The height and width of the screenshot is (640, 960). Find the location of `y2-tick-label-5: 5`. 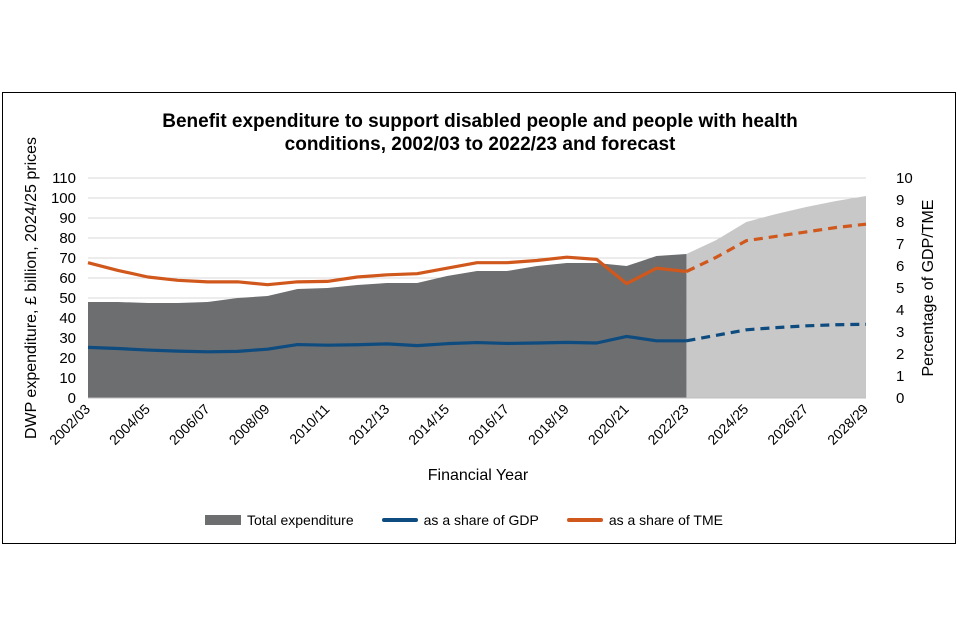

y2-tick-label-5: 5 is located at coordinates (900, 288).